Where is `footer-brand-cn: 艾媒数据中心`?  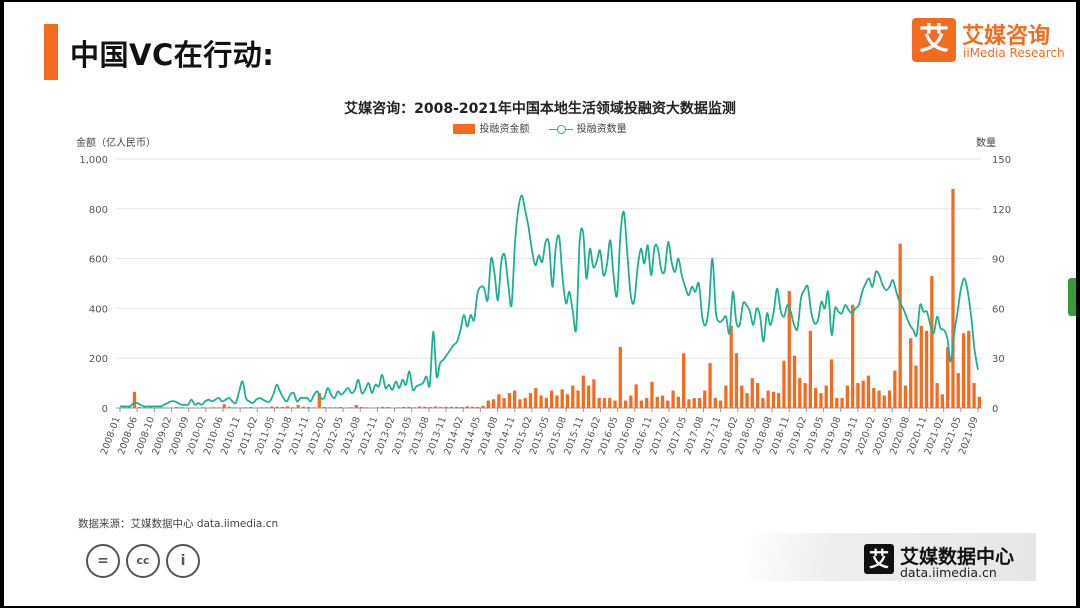
footer-brand-cn: 艾媒数据中心 is located at coordinates (957, 557).